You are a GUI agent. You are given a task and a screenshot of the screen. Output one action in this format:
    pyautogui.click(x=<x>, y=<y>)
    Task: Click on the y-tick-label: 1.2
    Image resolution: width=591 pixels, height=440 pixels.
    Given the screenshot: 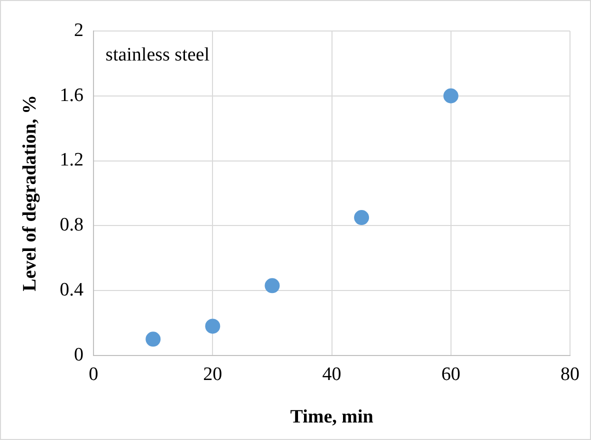 What is the action you would take?
    pyautogui.click(x=72, y=160)
    